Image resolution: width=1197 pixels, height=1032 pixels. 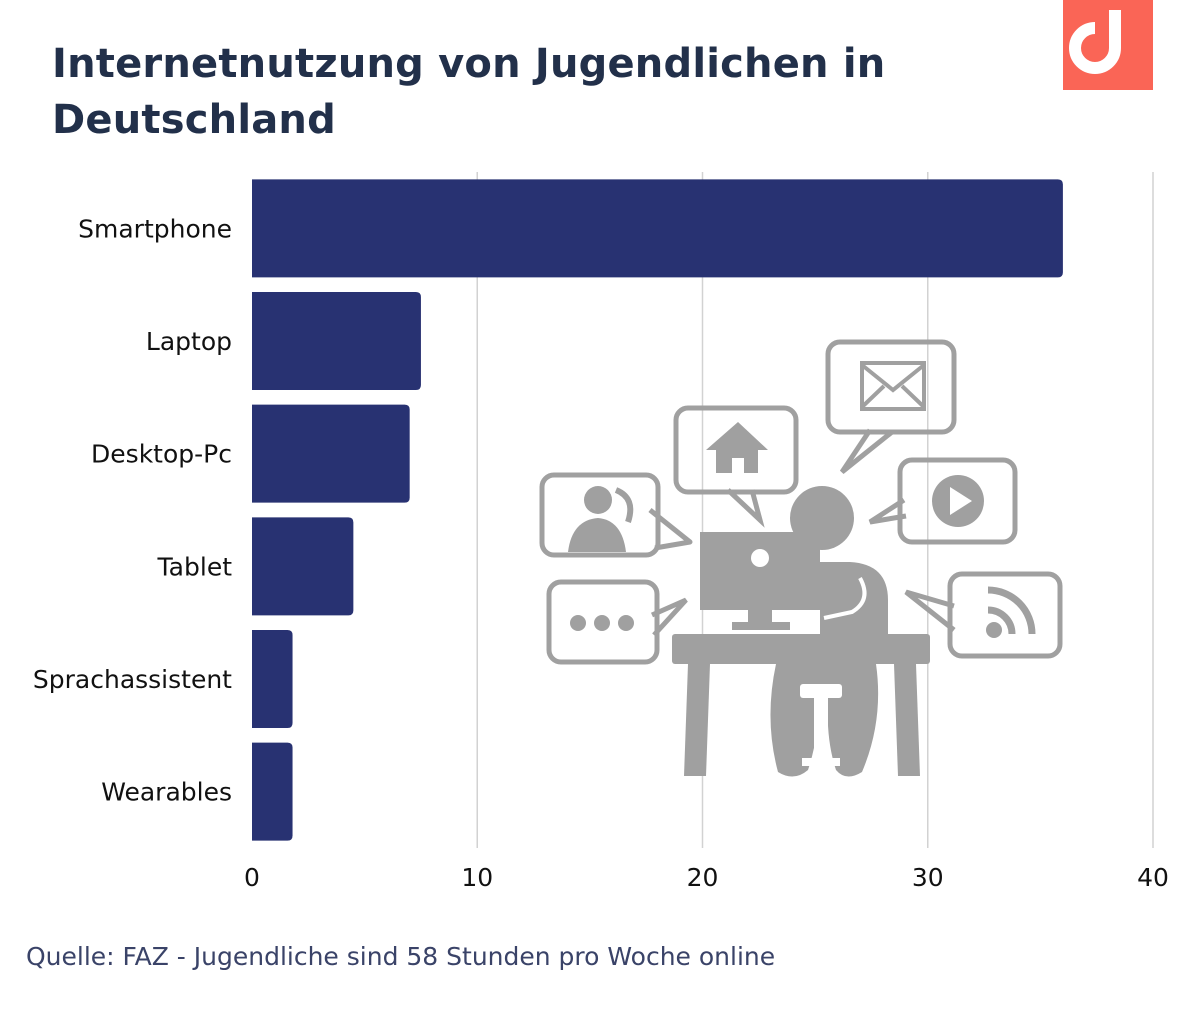 What do you see at coordinates (736, 466) in the screenshot?
I see `home-bubble-icon` at bounding box center [736, 466].